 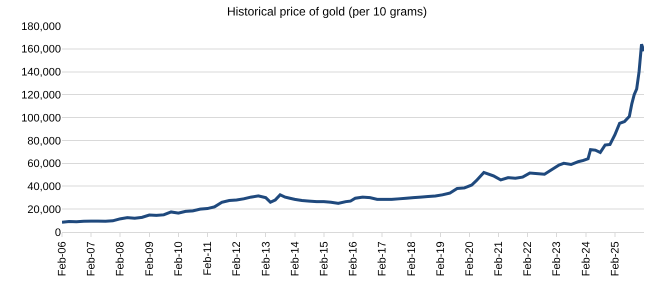 I want to click on x-tick-label: Feb-20, so click(x=470, y=258).